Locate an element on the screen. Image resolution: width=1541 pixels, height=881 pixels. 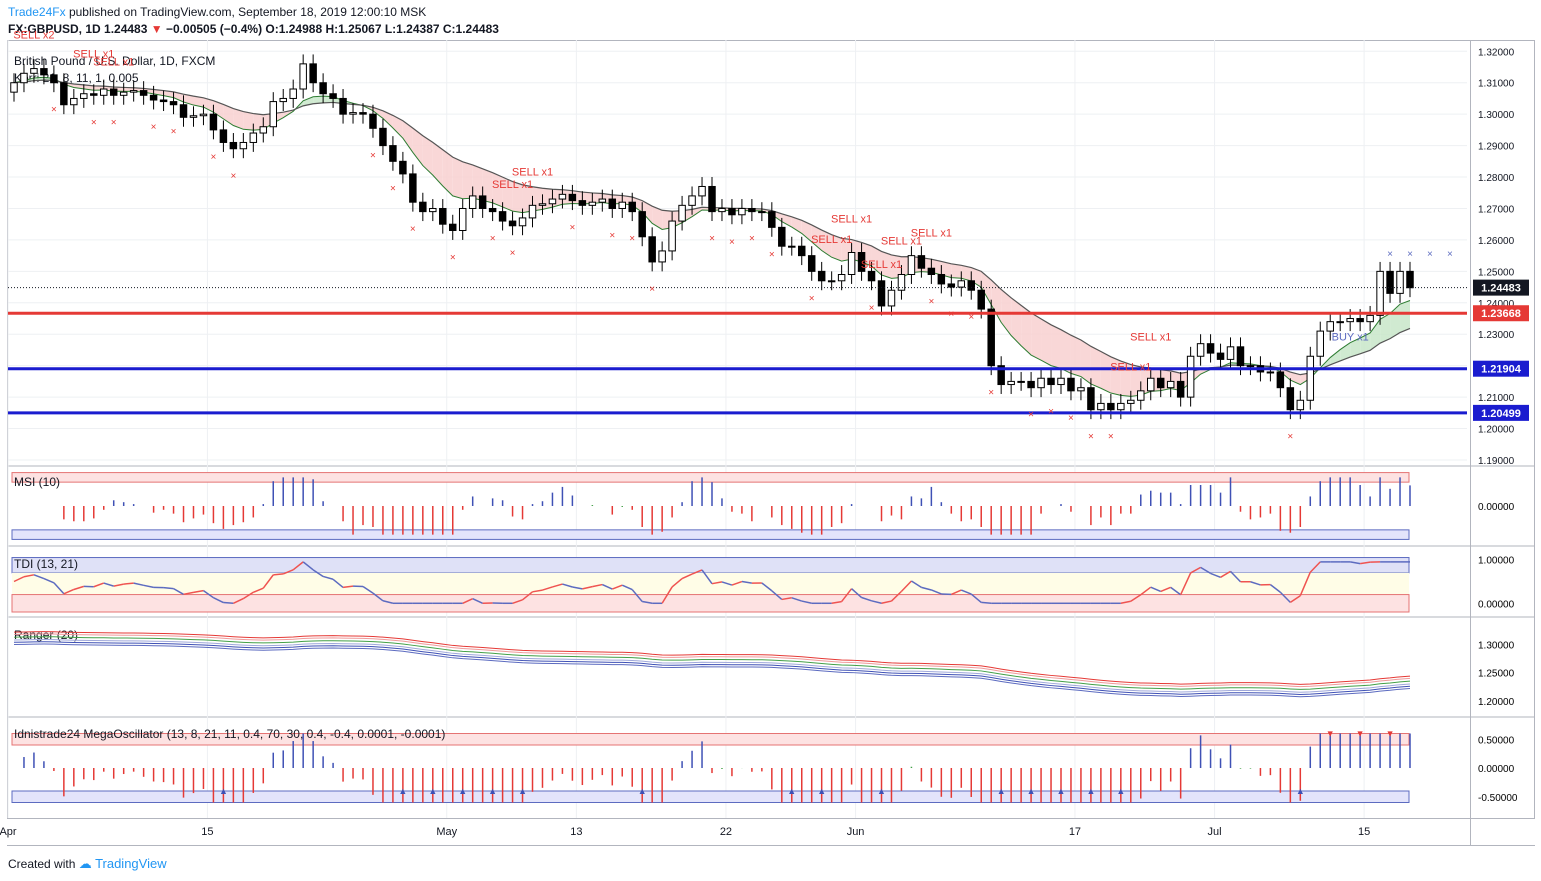
created-with-text: Created with is located at coordinates (42, 864).